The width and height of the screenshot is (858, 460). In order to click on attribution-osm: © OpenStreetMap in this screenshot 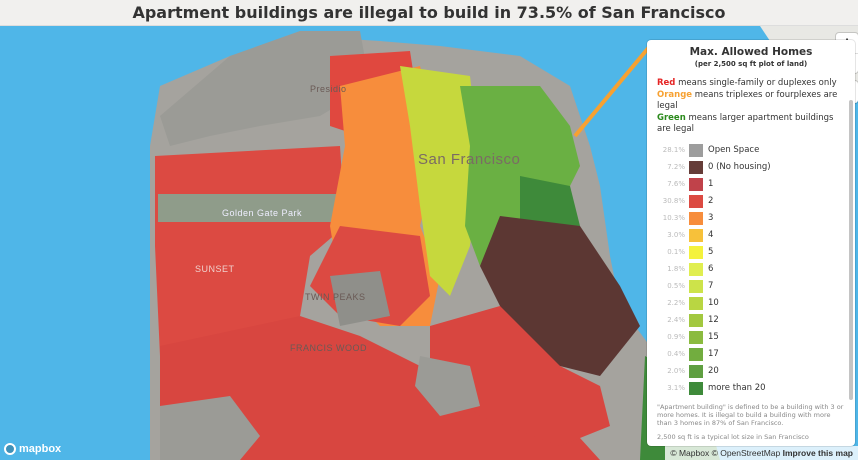, I will do `click(746, 453)`.